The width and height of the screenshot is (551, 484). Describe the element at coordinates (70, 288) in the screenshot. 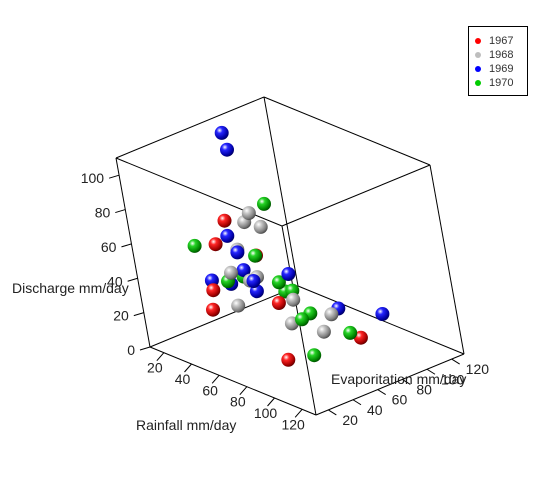

I see `z-axis-title: Discharge mm/day` at that location.